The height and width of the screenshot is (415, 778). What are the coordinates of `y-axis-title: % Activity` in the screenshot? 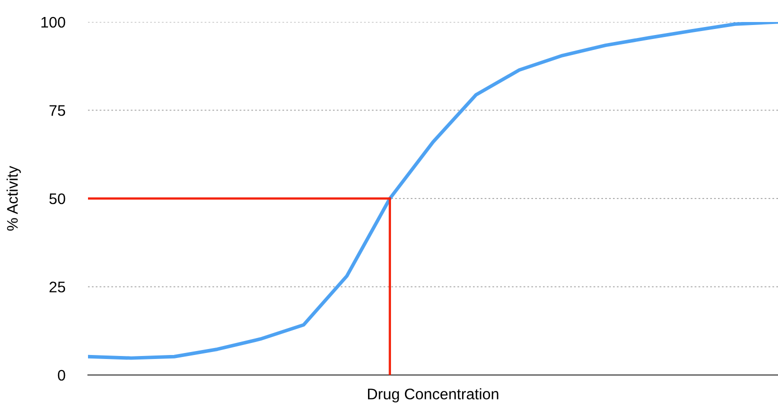 It's located at (13, 198).